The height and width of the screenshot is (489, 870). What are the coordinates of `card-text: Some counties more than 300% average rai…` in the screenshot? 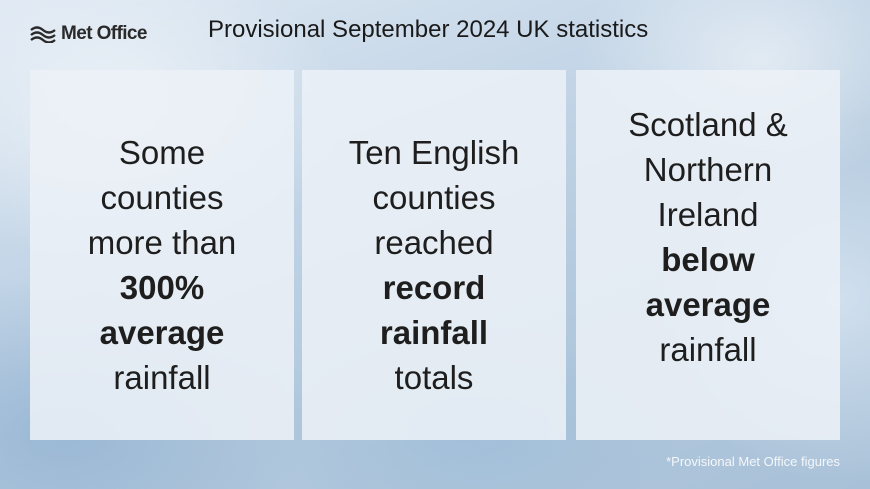 It's located at (162, 265).